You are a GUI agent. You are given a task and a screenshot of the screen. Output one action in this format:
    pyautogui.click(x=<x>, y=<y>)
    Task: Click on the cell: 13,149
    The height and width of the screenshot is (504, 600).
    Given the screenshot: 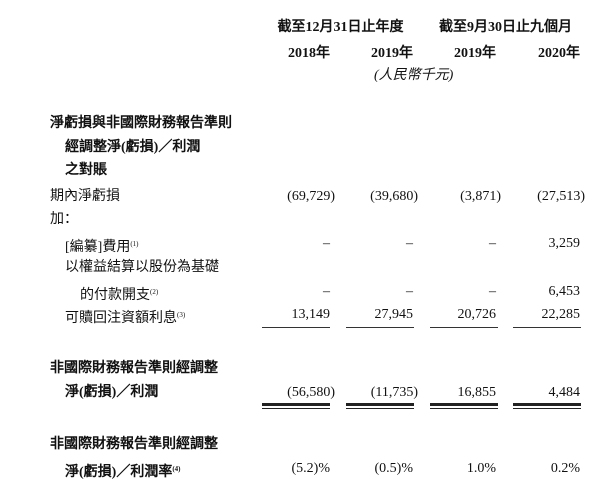 What is the action you would take?
    pyautogui.click(x=311, y=314)
    